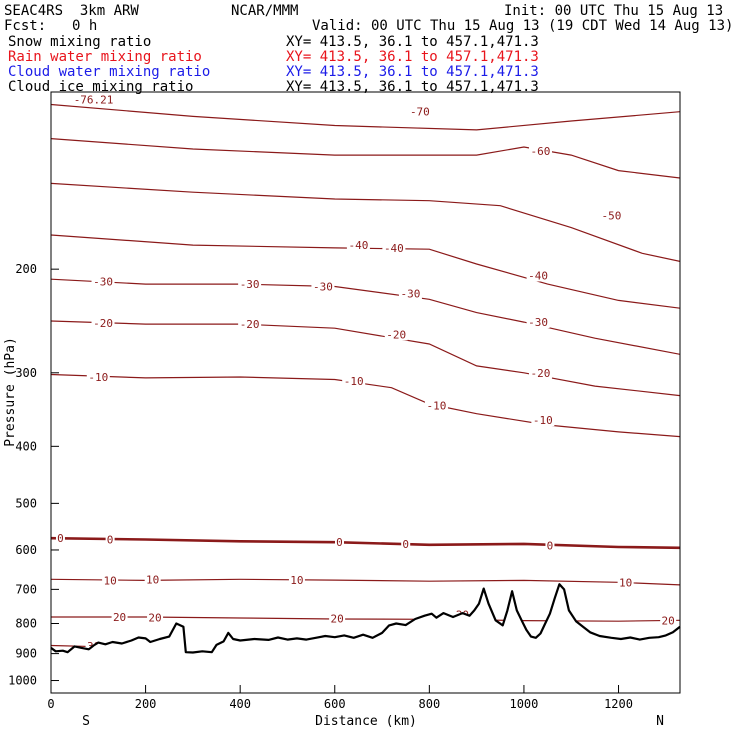 This screenshot has width=740, height=740. Describe the element at coordinates (146, 704) in the screenshot. I see `x-tick-label: 200` at that location.